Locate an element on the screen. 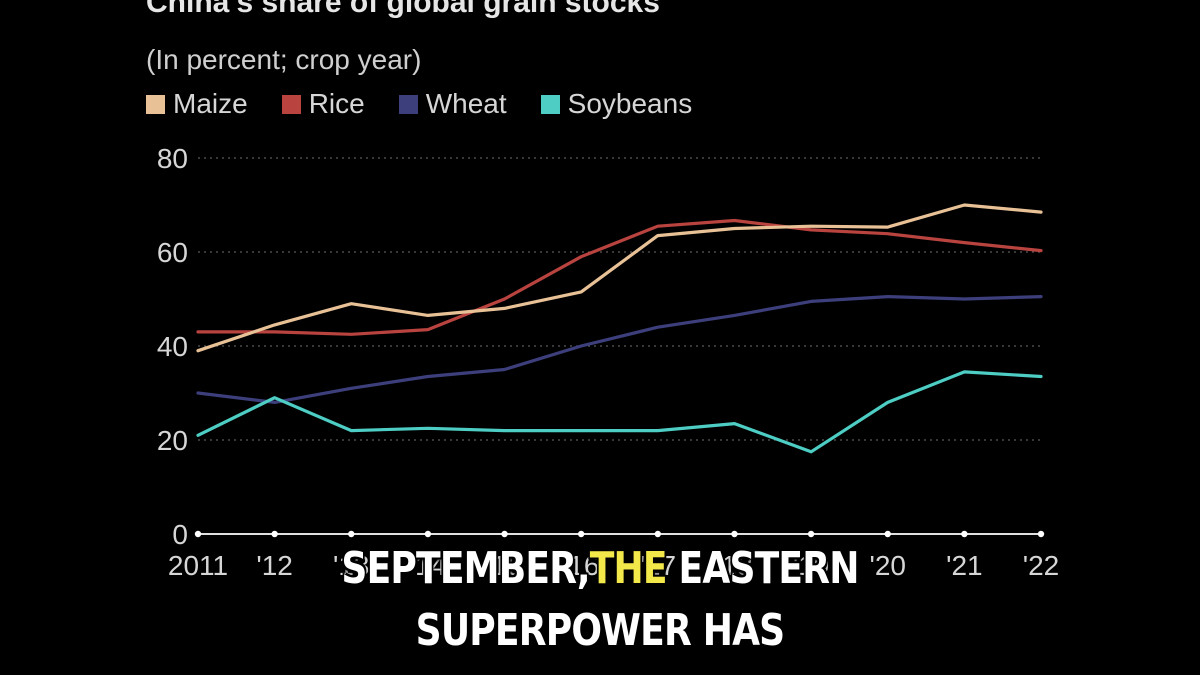 Image resolution: width=1200 pixels, height=675 pixels. x-tick-label: '20 is located at coordinates (887, 565).